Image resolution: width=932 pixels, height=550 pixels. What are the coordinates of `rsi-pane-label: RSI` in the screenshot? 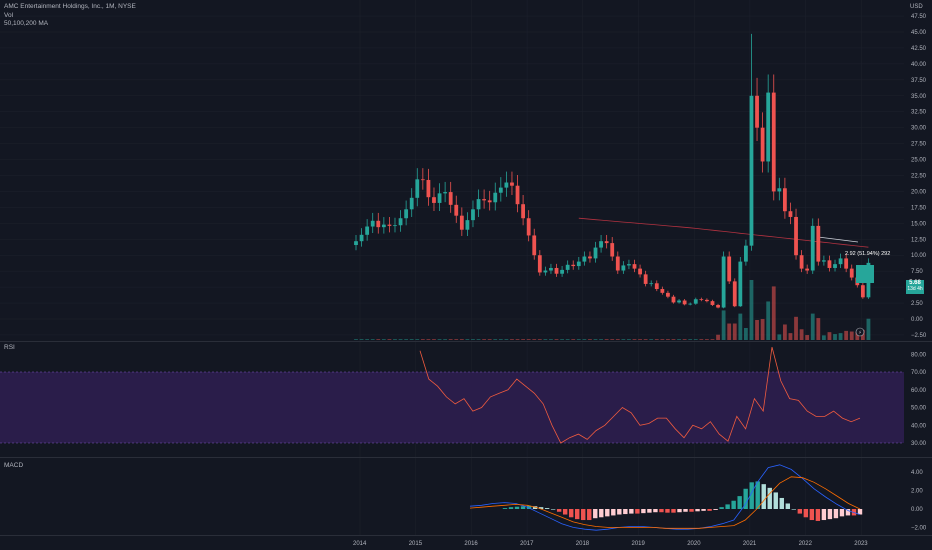 It's located at (9, 347).